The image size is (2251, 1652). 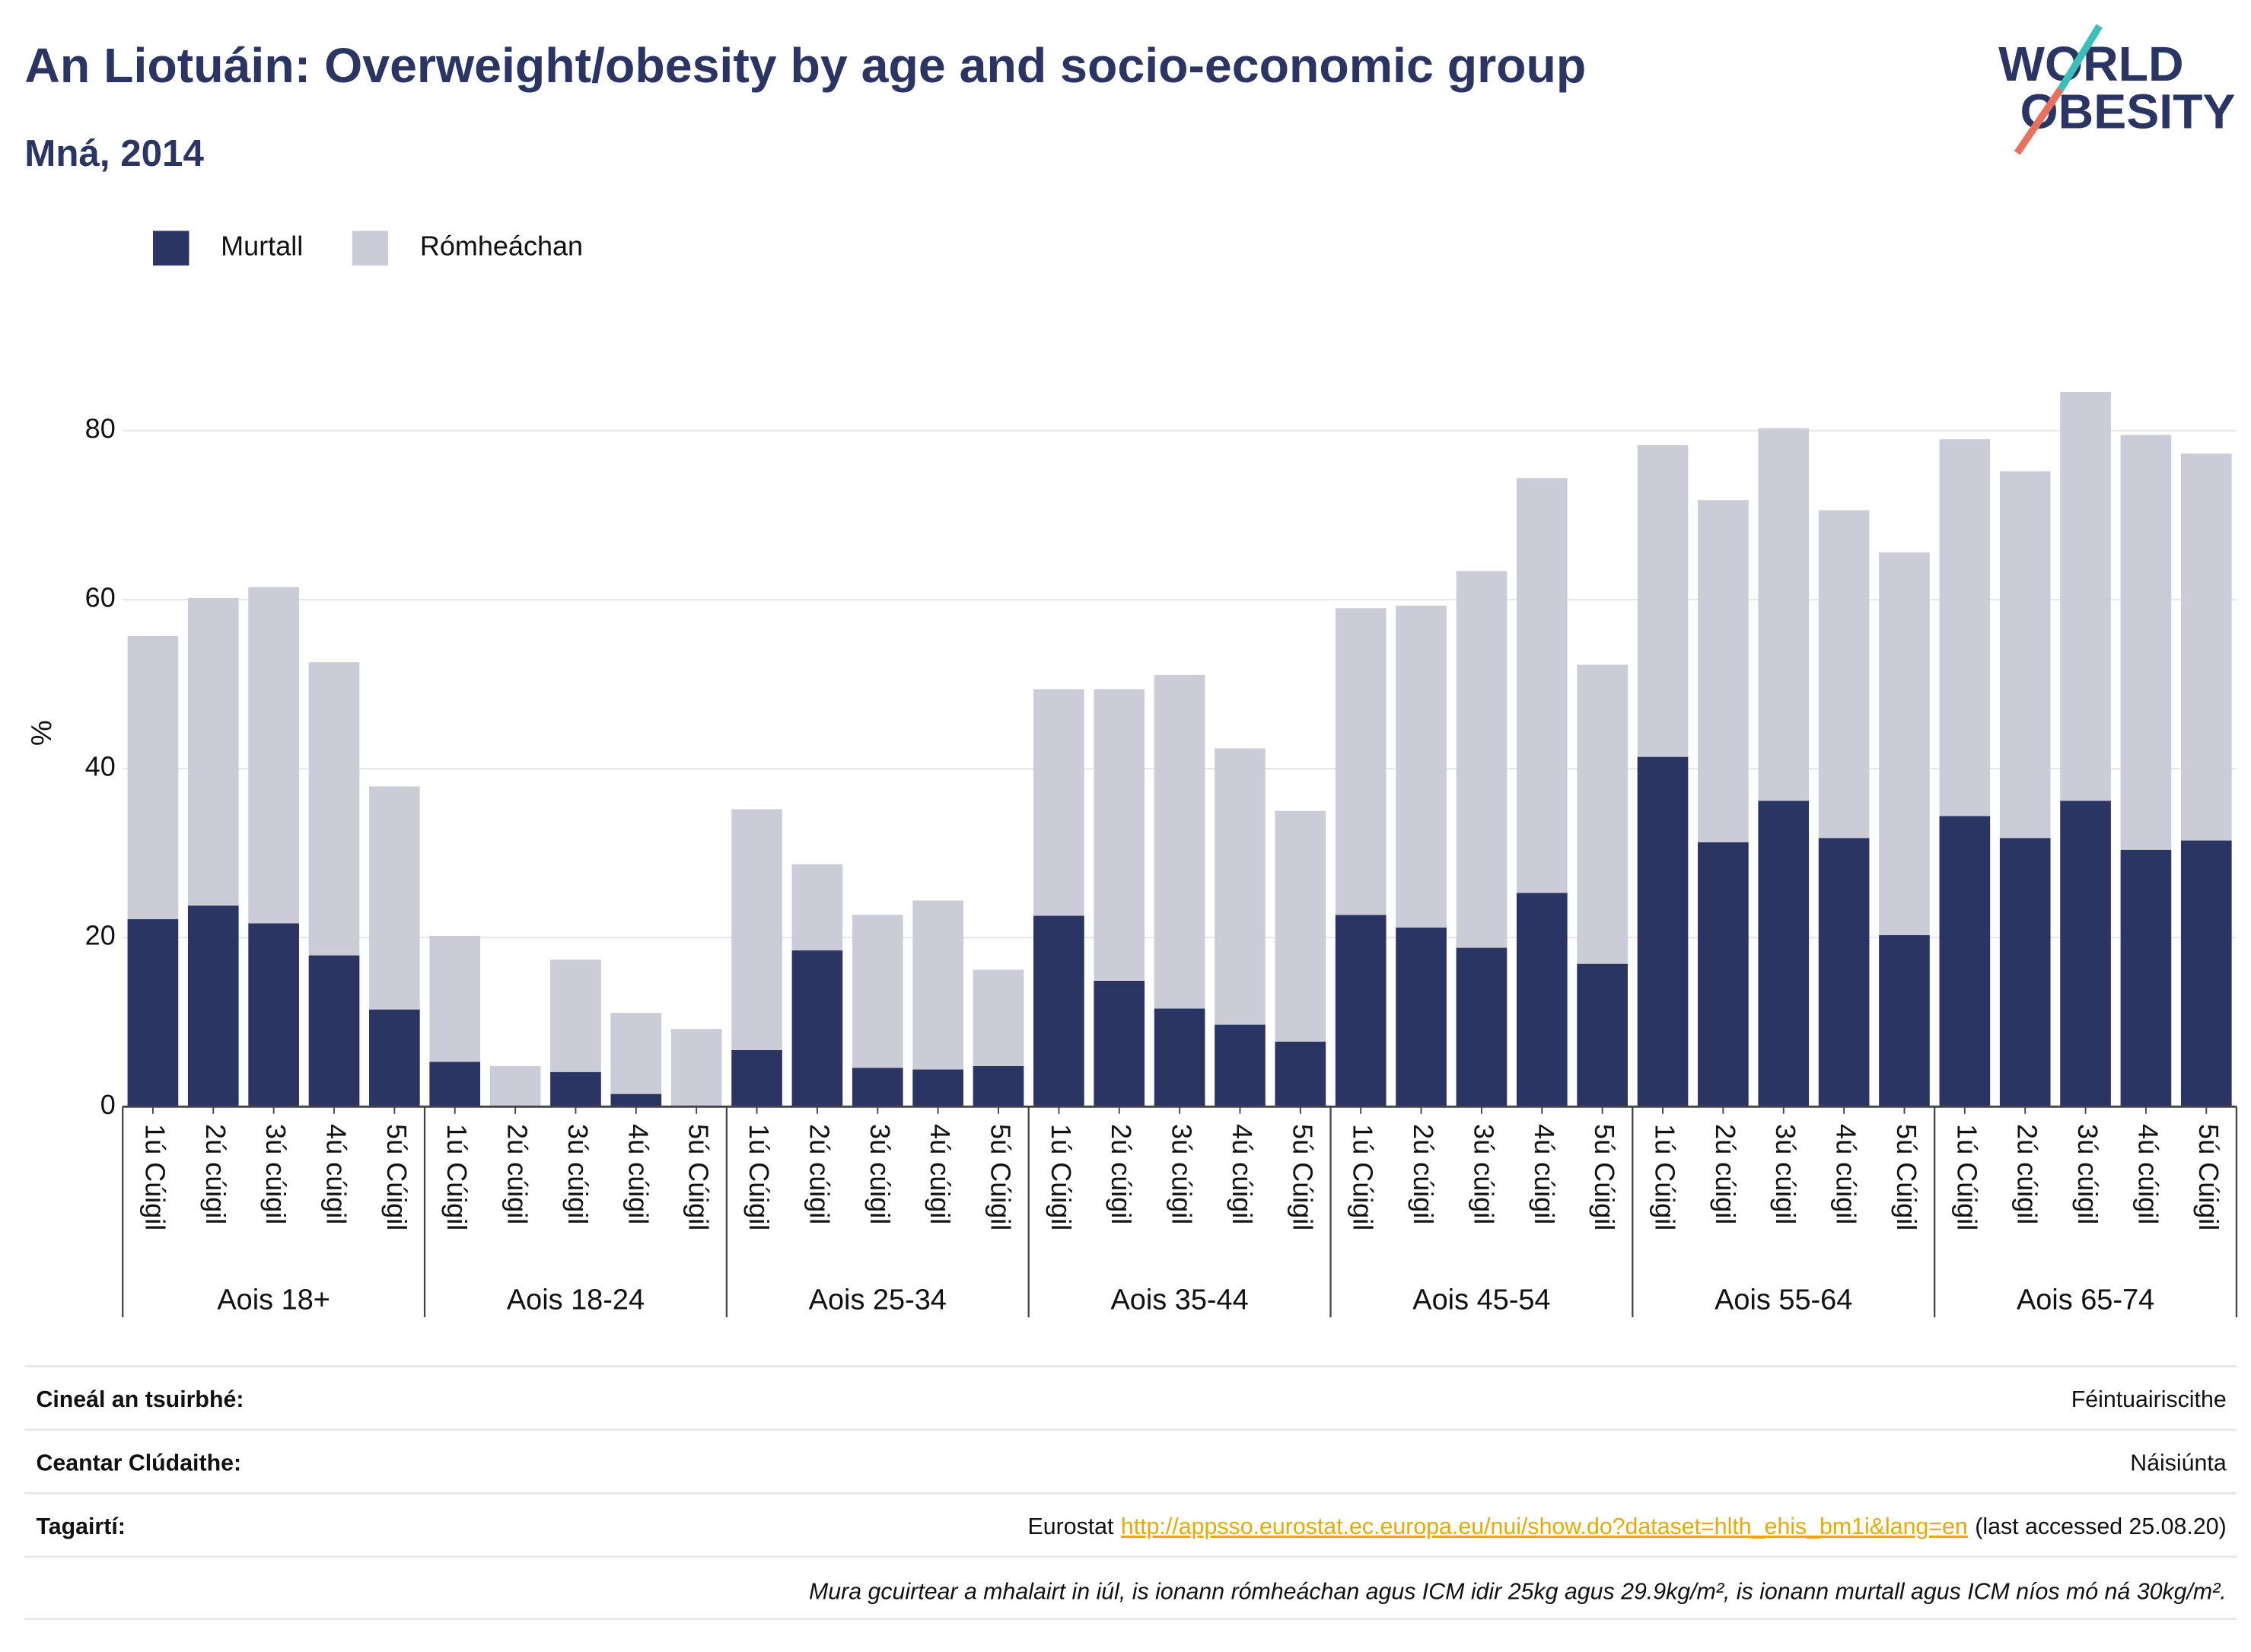 I want to click on y-axis-label: %, so click(x=42, y=733).